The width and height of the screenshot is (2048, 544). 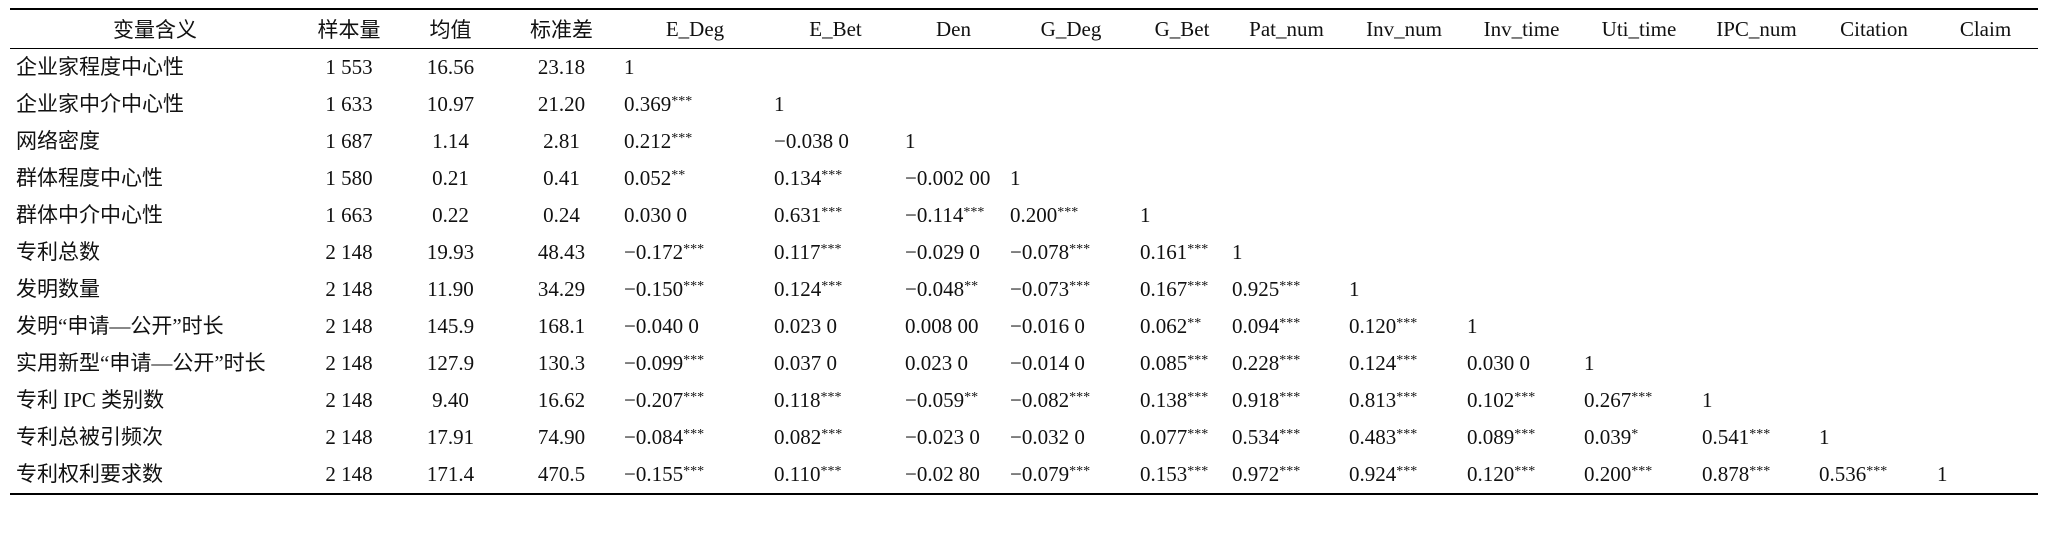 I want to click on cell-value: 9.40, so click(x=450, y=400).